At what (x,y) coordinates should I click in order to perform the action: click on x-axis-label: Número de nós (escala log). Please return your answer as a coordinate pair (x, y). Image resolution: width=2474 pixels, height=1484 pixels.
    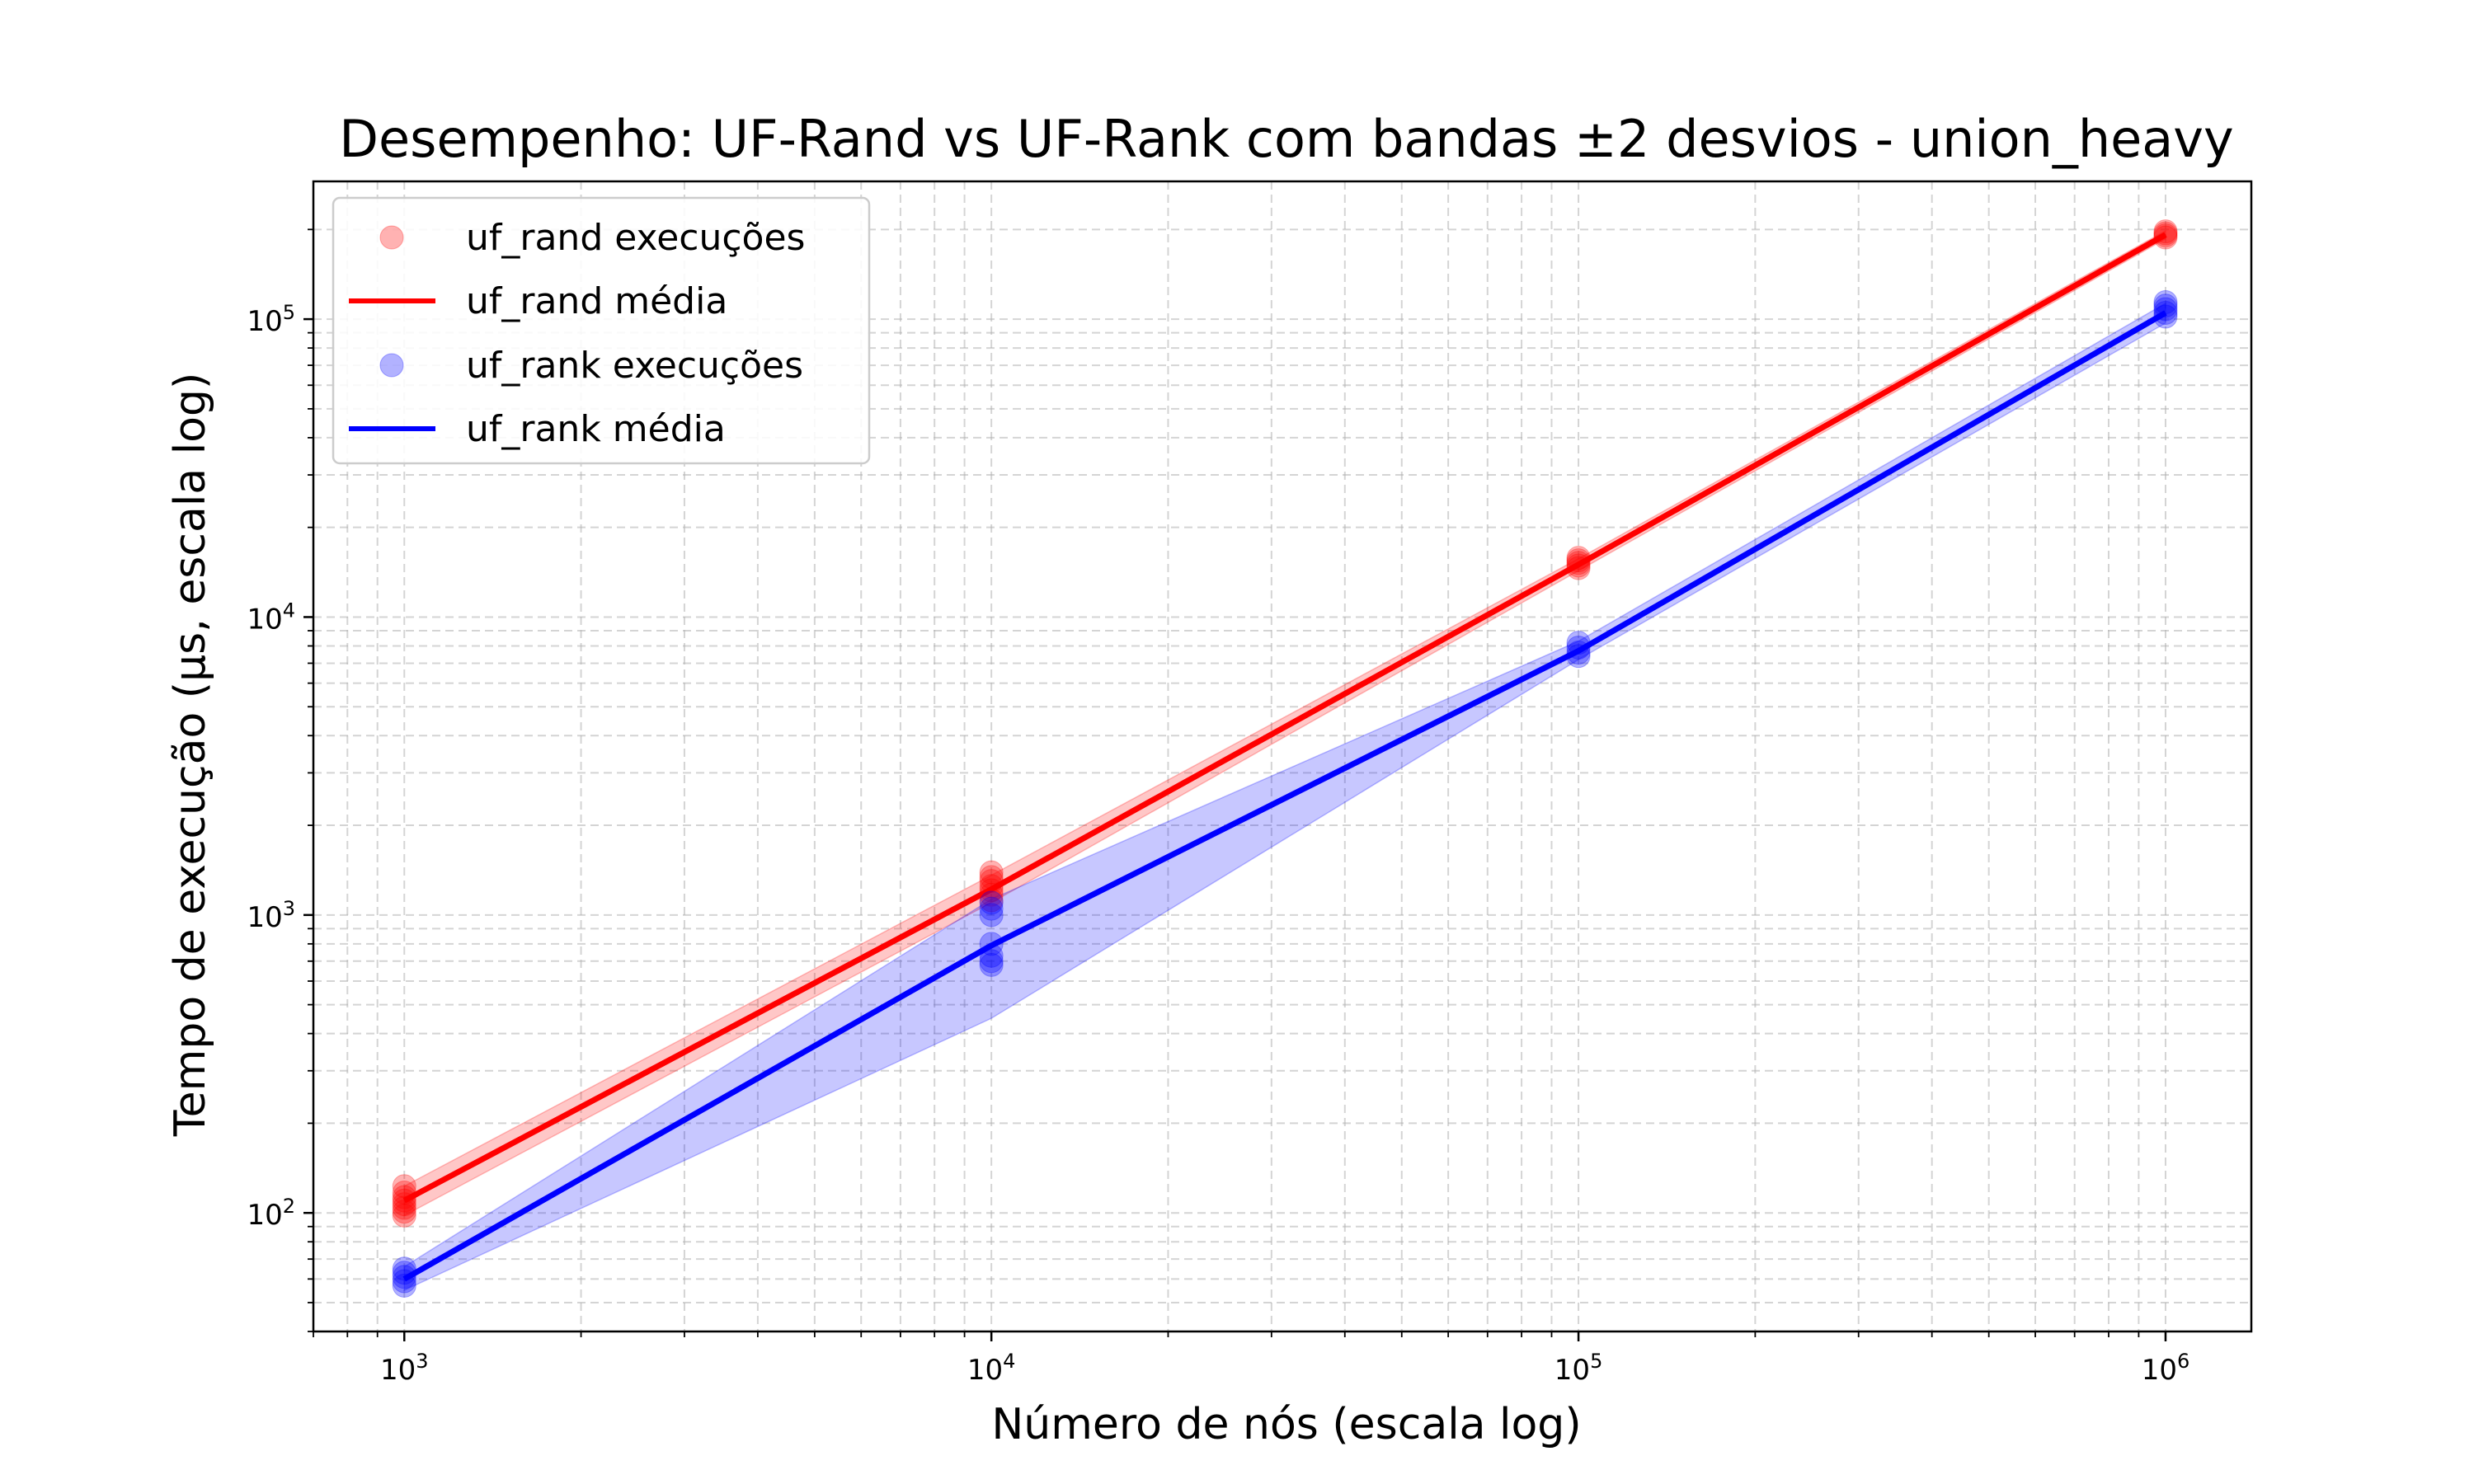
    Looking at the image, I should click on (1286, 1424).